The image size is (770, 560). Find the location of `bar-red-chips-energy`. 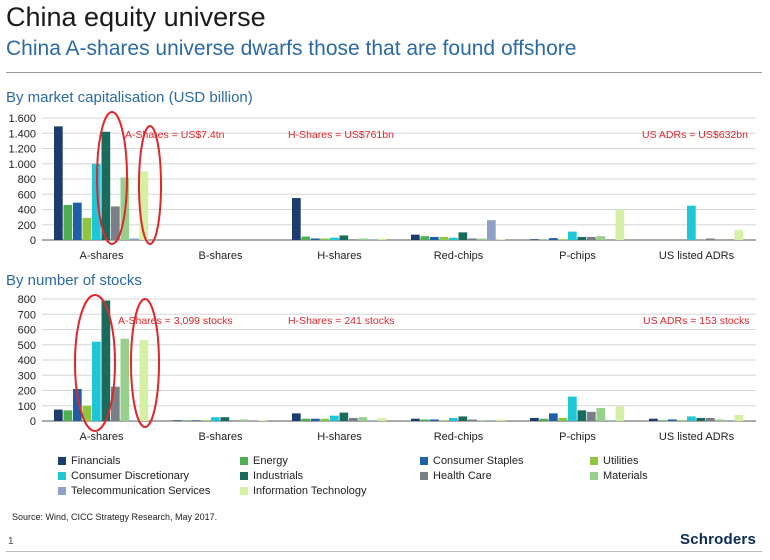

bar-red-chips-energy is located at coordinates (425, 420).